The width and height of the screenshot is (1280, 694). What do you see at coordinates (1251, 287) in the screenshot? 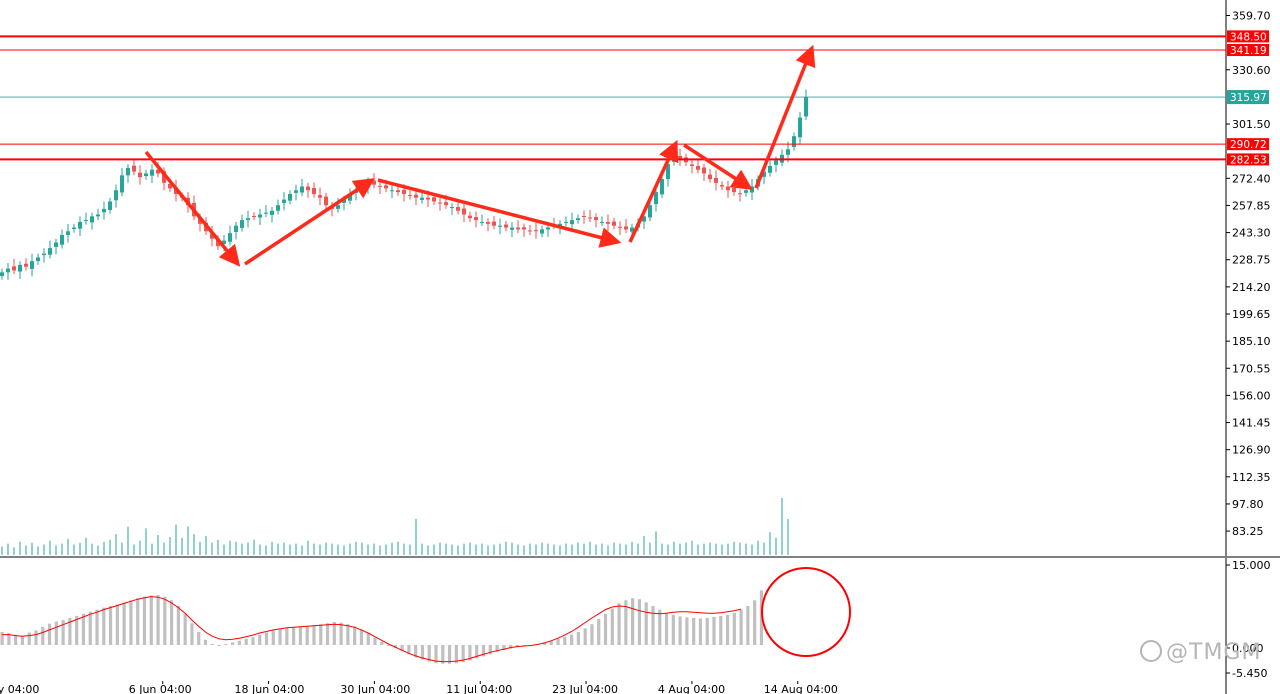
I see `y-tick-label: 214.20` at bounding box center [1251, 287].